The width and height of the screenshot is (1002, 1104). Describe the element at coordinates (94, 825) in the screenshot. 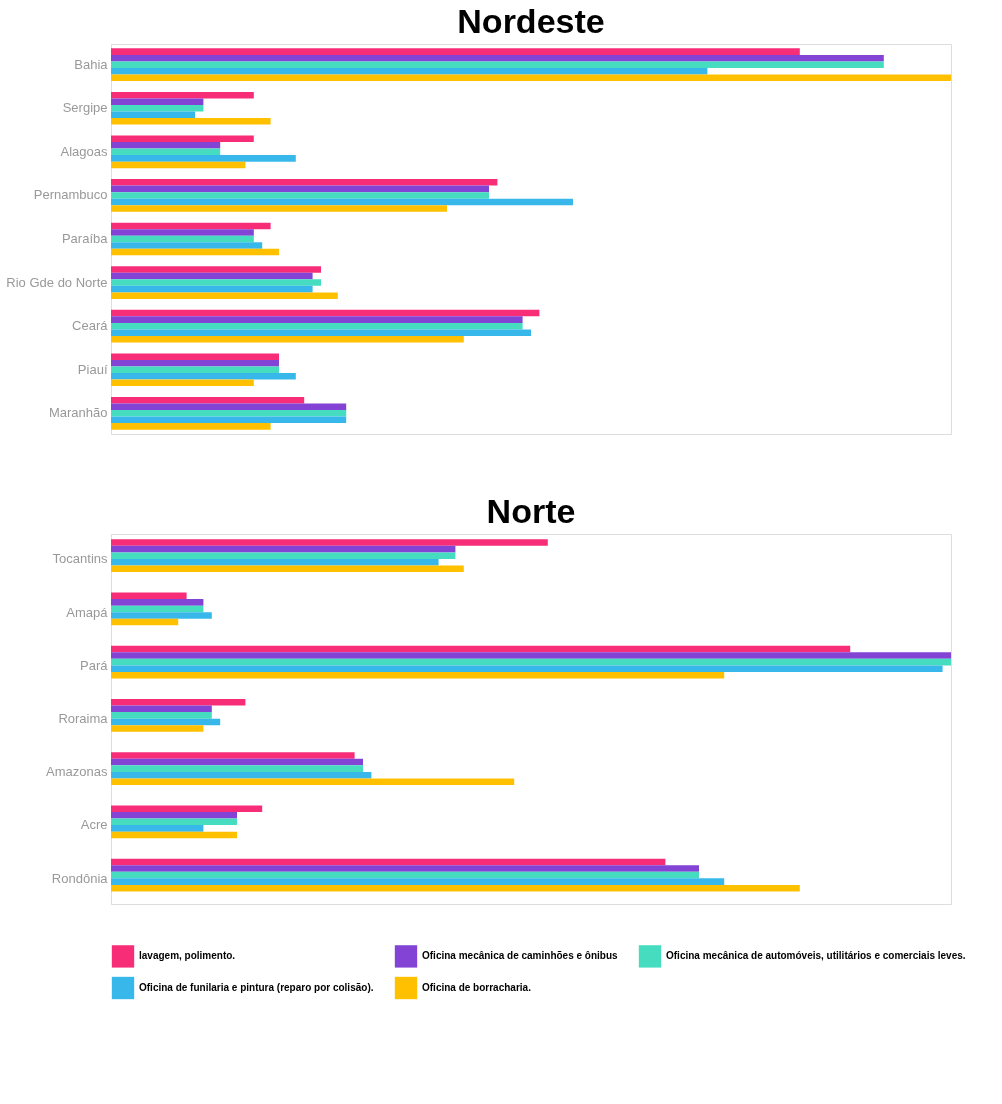

I see `y-tick-label: Acre` at that location.